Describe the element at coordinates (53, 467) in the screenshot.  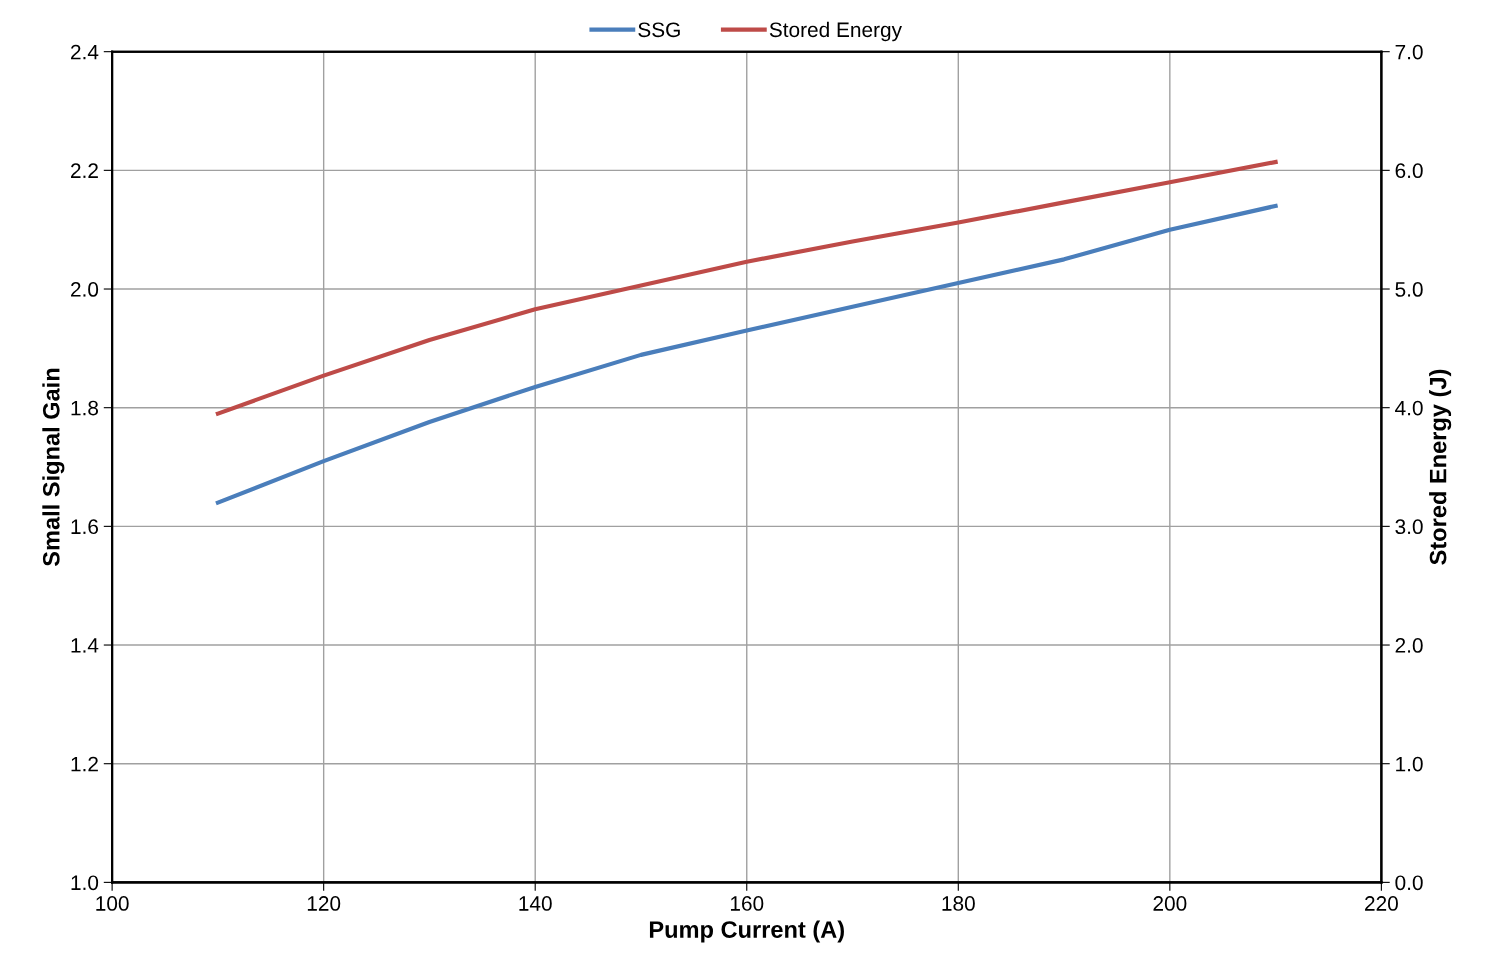
I see `y-axis-title: Small Signal Gain` at that location.